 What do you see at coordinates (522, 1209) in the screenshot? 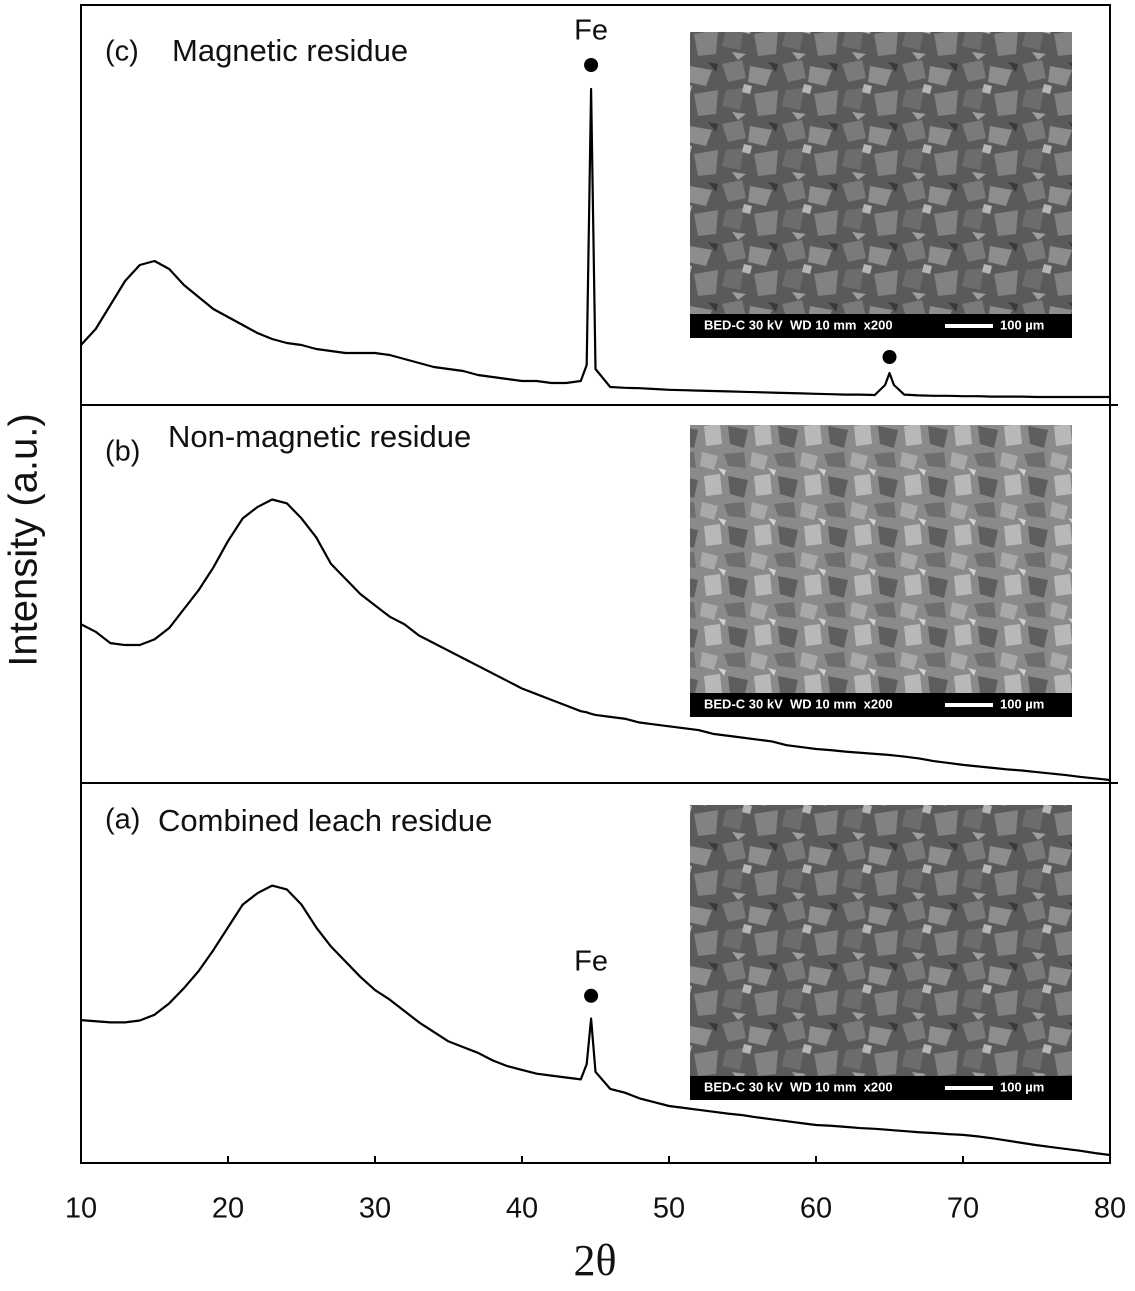
I see `x-tick-label: 40` at bounding box center [522, 1209].